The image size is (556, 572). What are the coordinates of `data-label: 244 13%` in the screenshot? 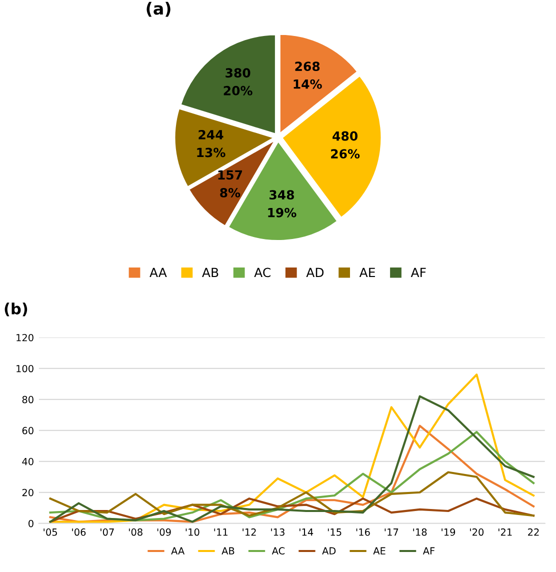 It's located at (211, 144).